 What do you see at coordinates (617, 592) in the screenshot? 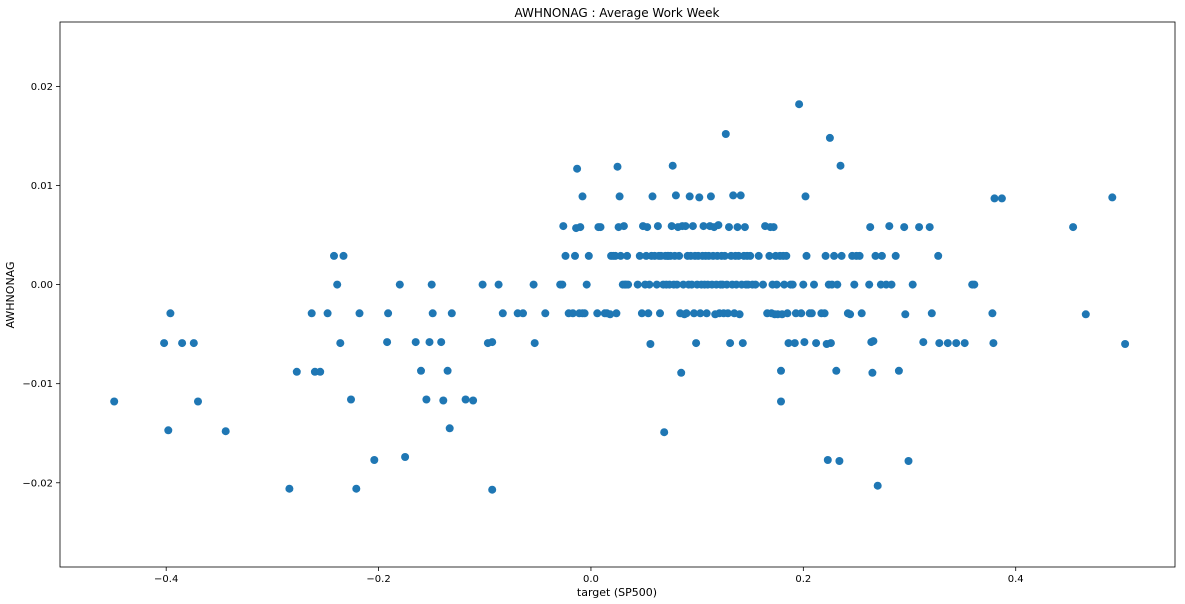
I see `x-axis-label: target (SP500)` at bounding box center [617, 592].